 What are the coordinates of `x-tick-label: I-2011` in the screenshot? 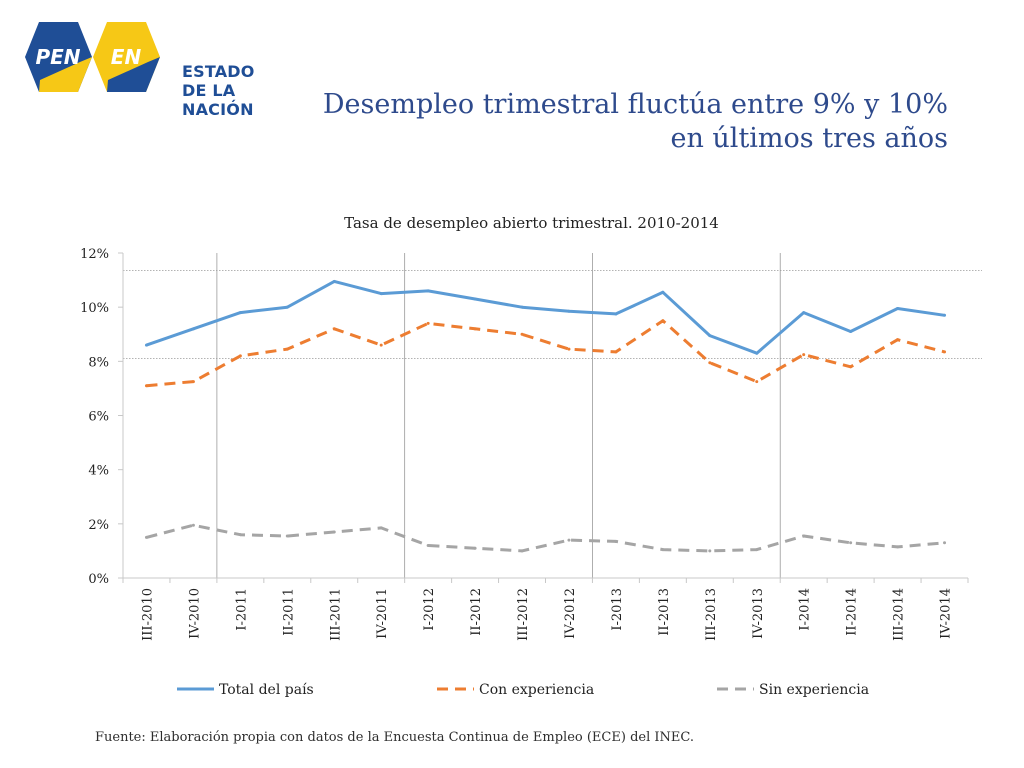 It's located at (241, 609).